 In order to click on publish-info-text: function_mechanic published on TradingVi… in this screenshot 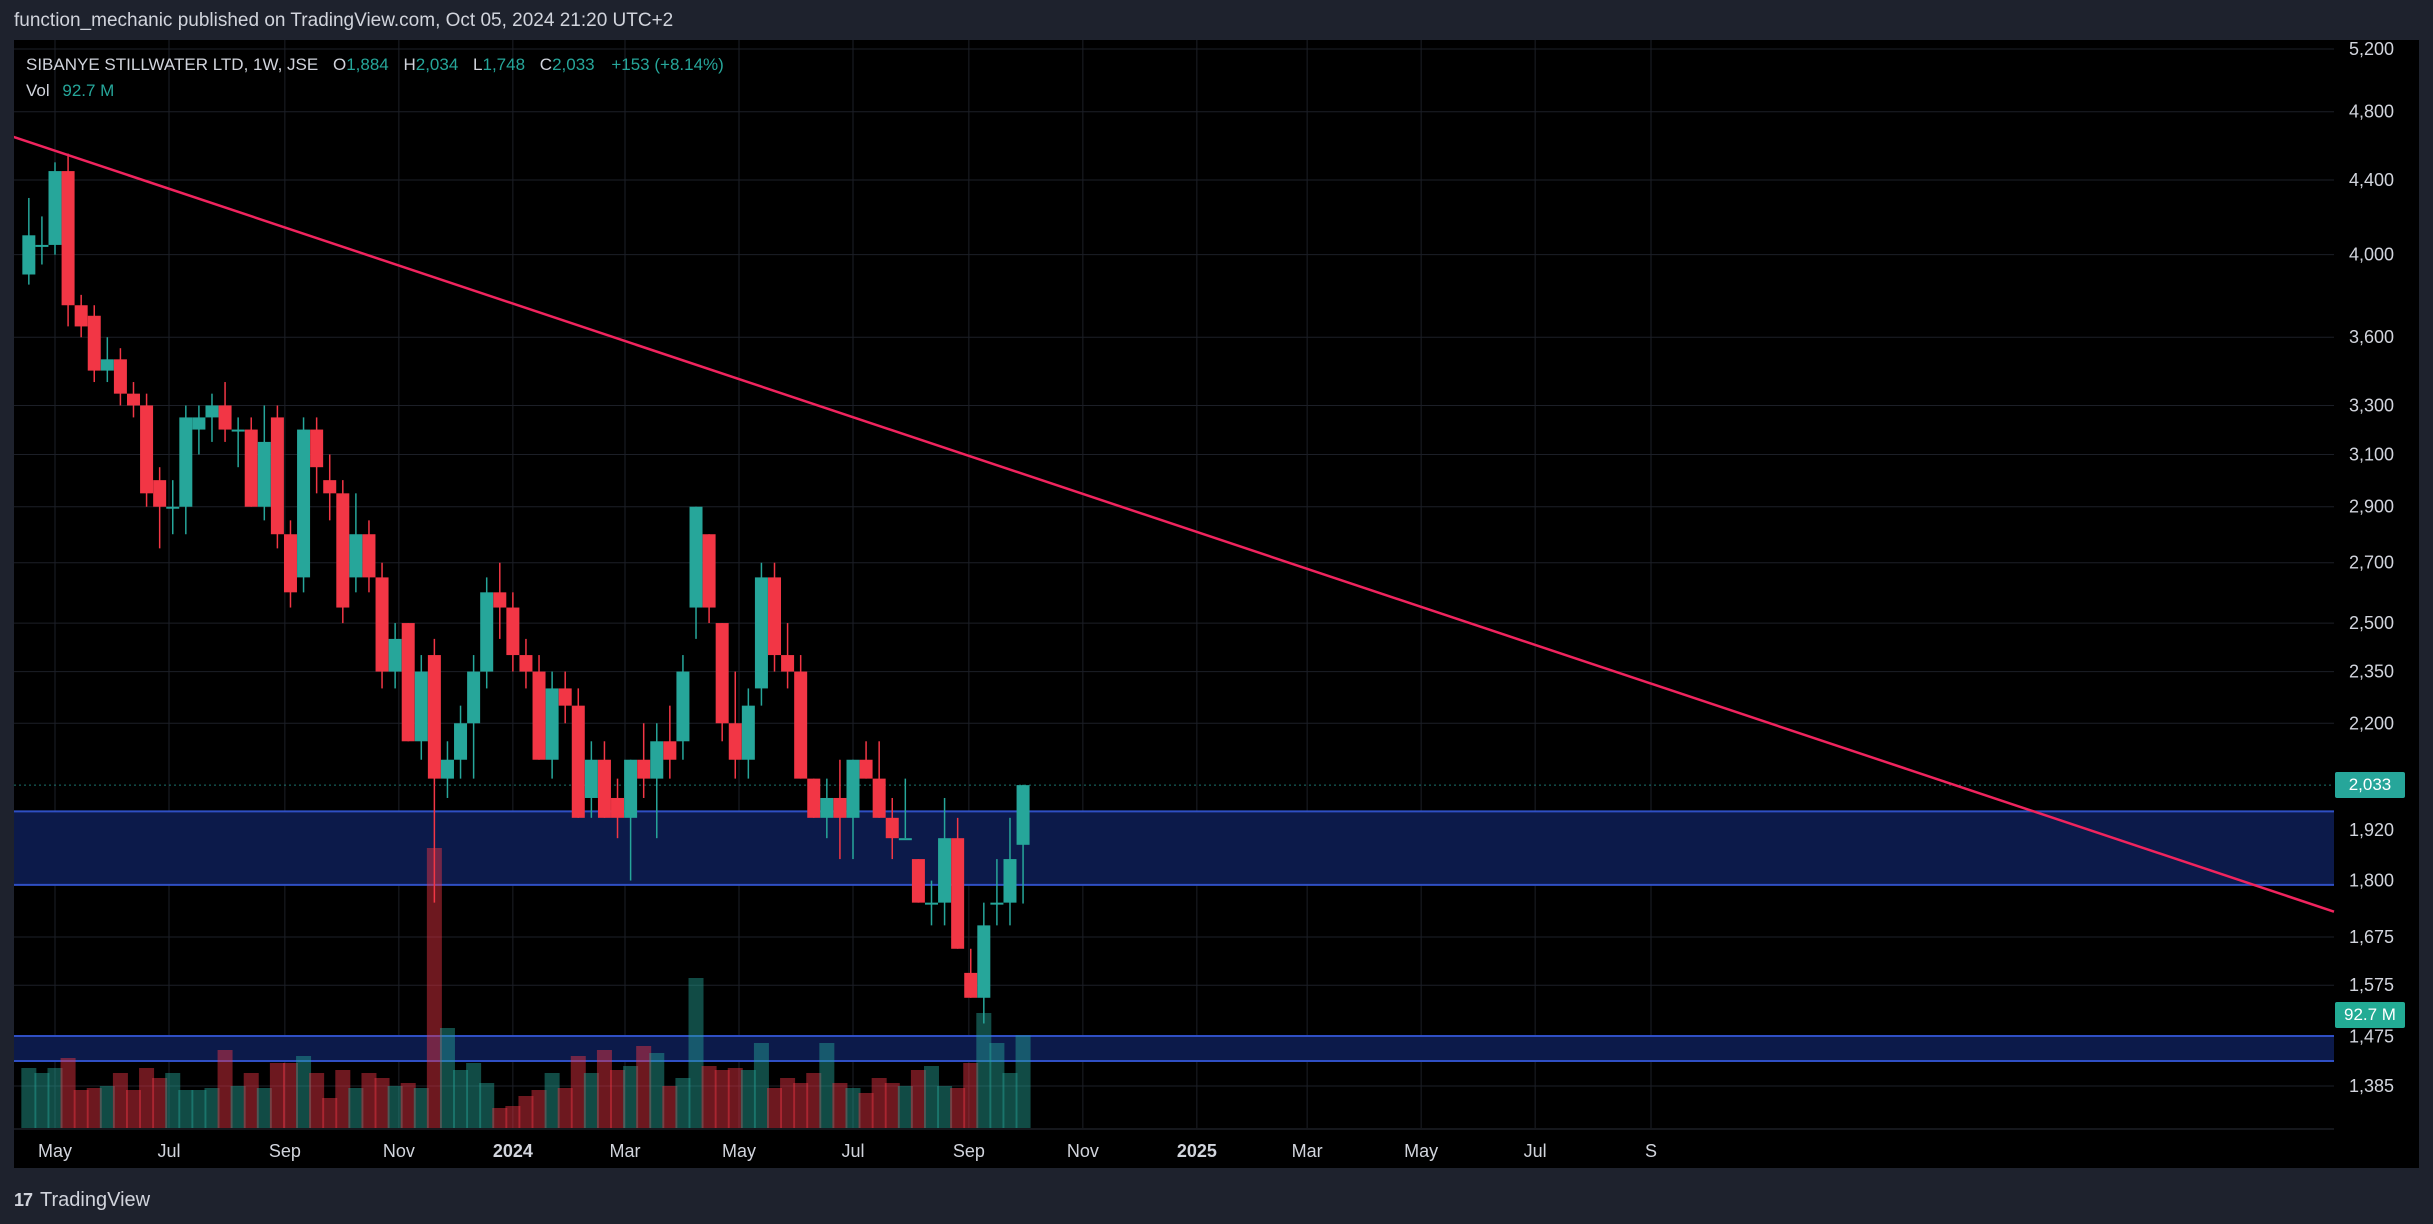, I will do `click(344, 20)`.